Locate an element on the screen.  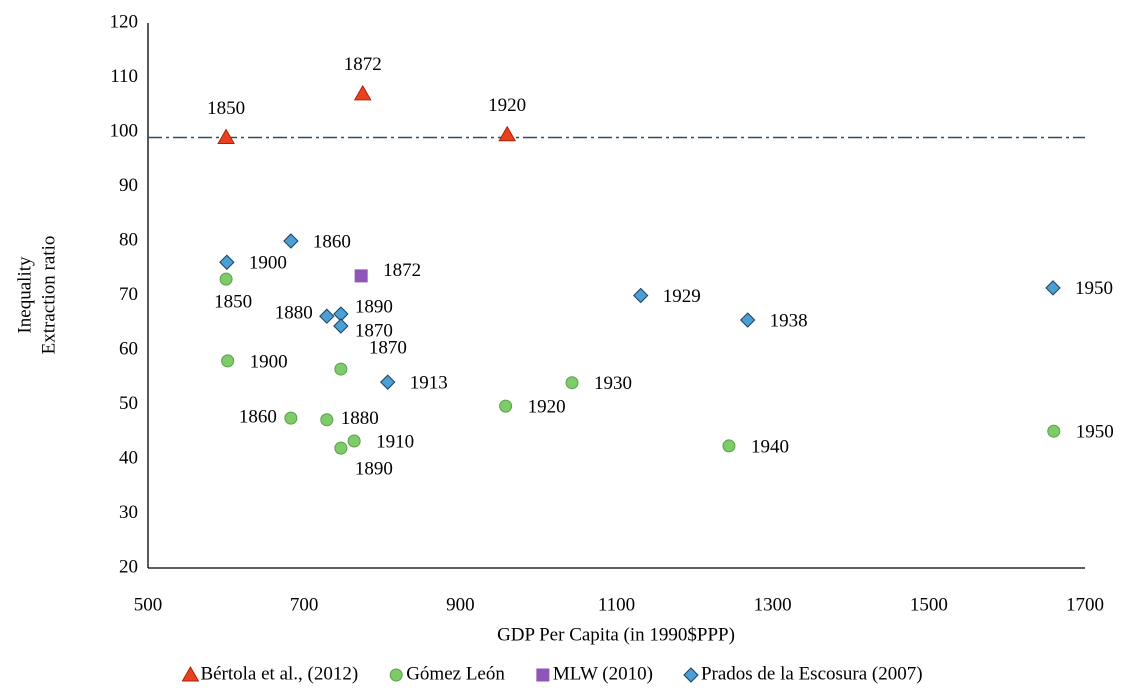
legend-label: Gómez León is located at coordinates (455, 673).